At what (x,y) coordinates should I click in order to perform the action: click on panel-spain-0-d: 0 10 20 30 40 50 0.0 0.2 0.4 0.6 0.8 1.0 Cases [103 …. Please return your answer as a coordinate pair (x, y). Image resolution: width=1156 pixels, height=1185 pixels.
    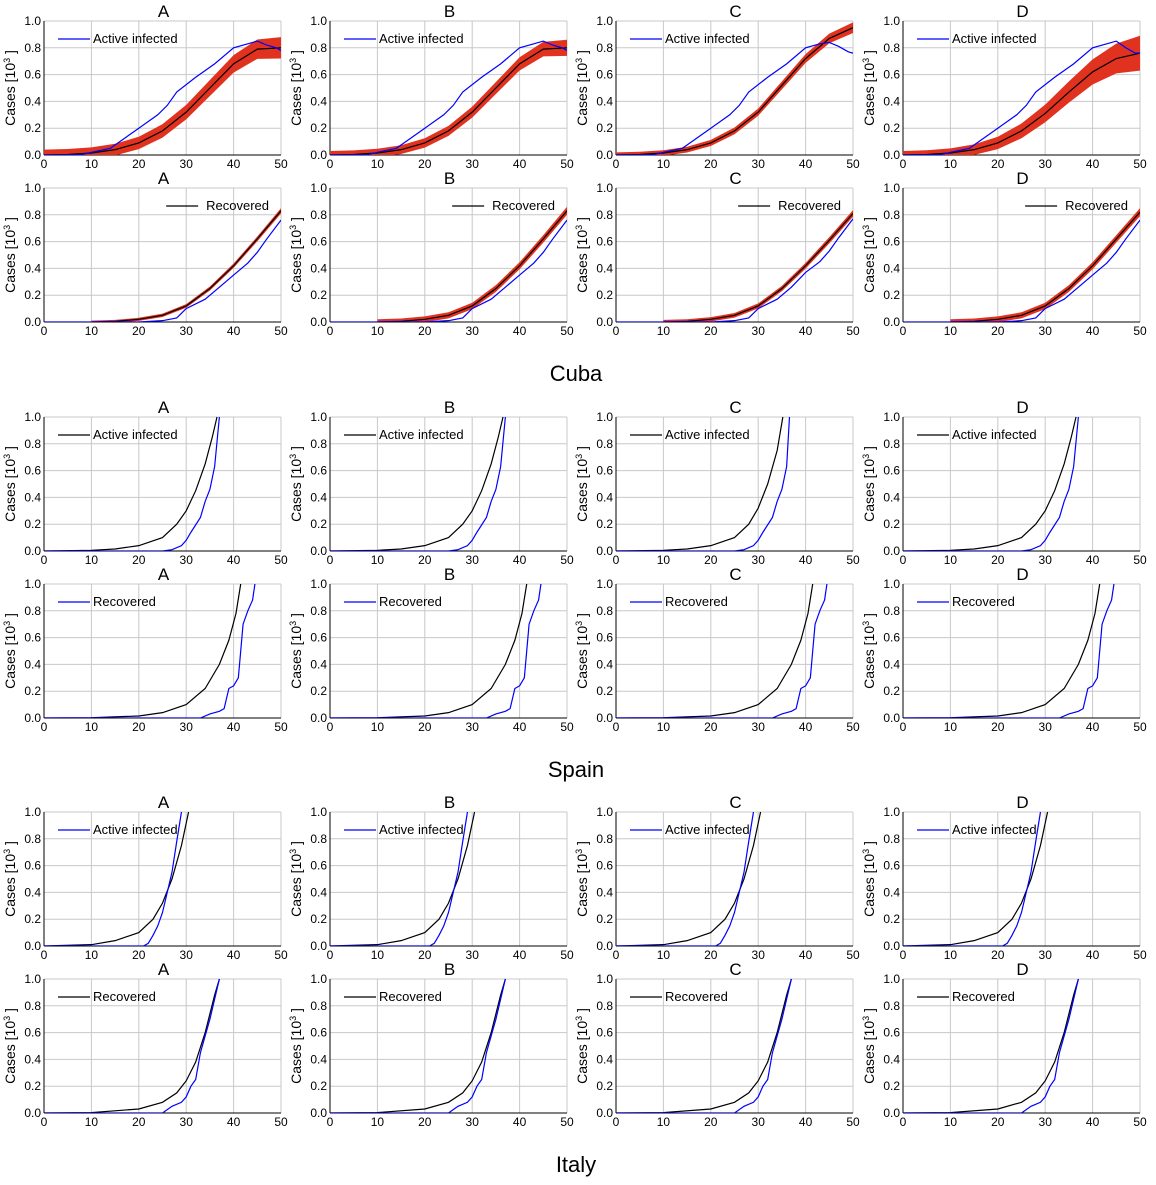
    Looking at the image, I should click on (1004, 482).